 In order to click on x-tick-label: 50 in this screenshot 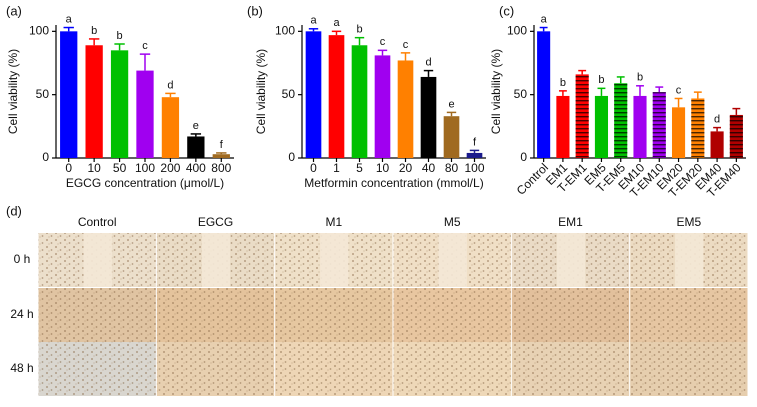, I will do `click(120, 168)`.